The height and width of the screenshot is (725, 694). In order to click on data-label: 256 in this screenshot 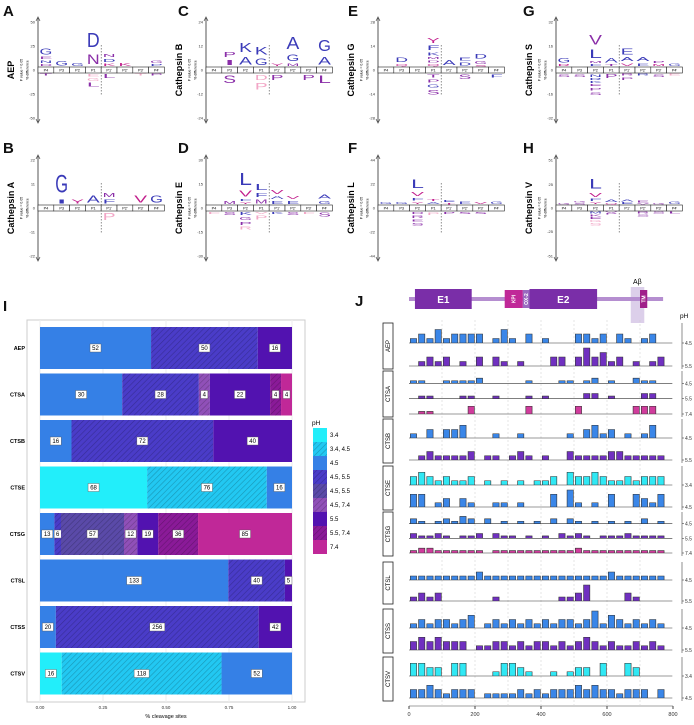, I will do `click(157, 628)`.